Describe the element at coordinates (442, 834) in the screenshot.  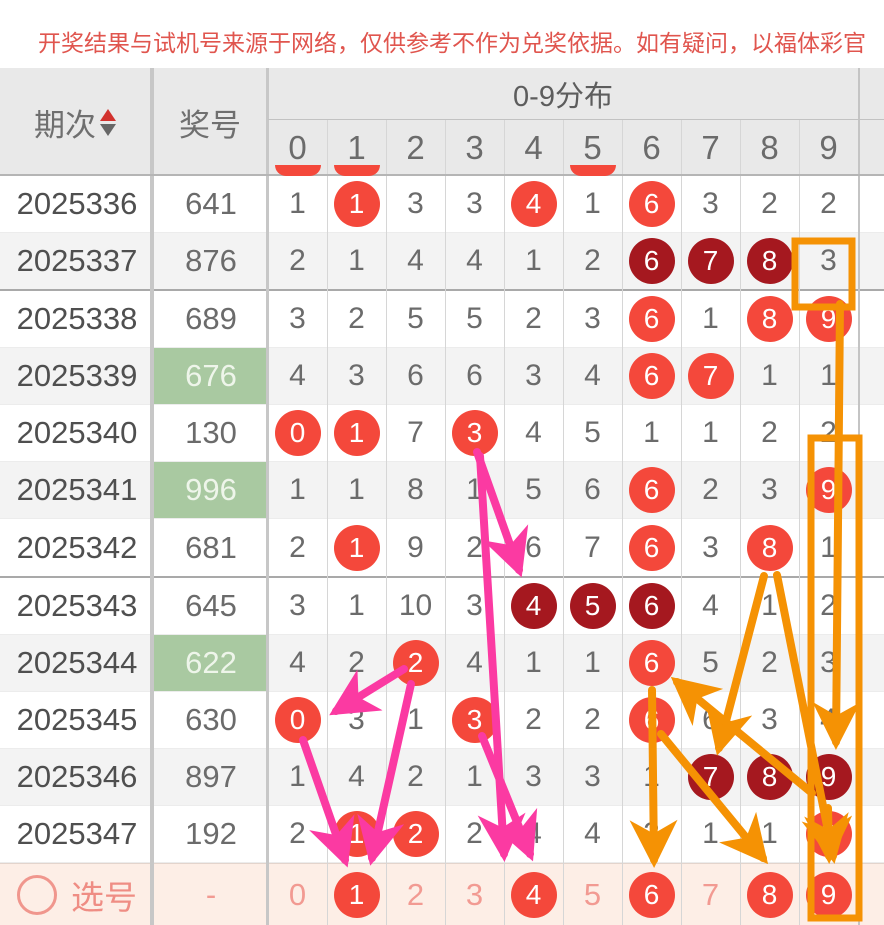
I see `table-row: 2025347 192 2 1 2 2 4 4 2 1 1 9` at that location.